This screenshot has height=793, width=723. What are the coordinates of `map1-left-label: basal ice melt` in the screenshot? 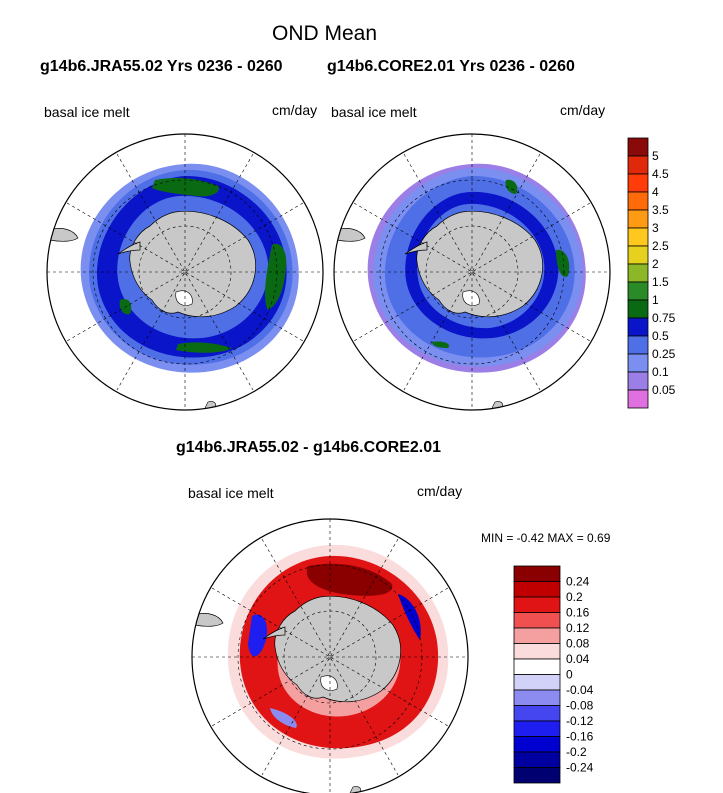 It's located at (87, 112).